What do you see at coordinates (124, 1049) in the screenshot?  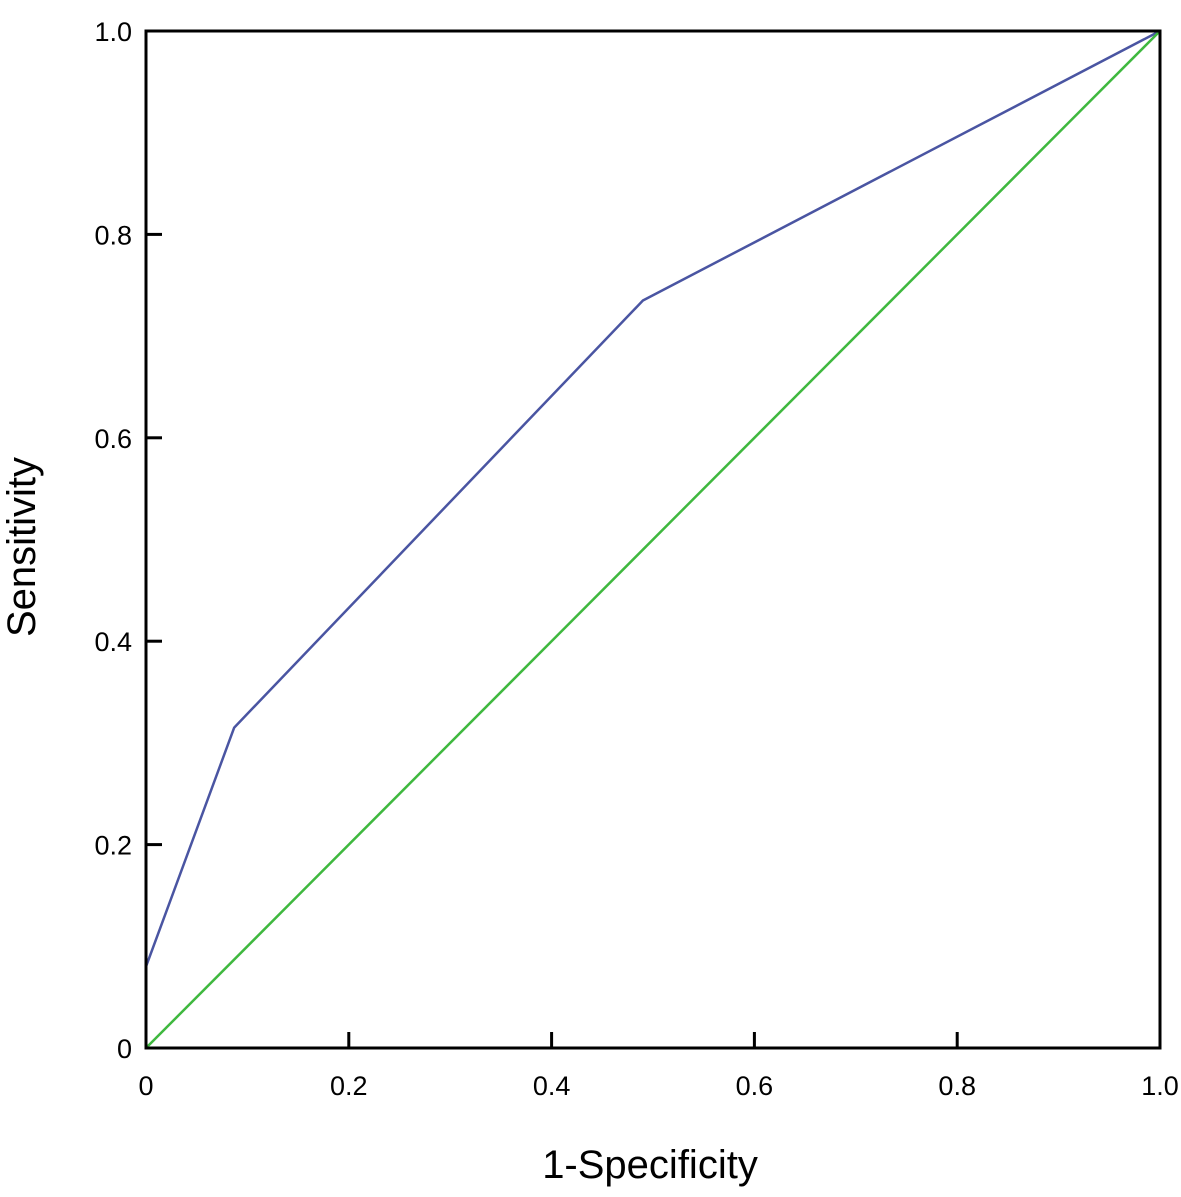 I see `y-tick-label: 0` at bounding box center [124, 1049].